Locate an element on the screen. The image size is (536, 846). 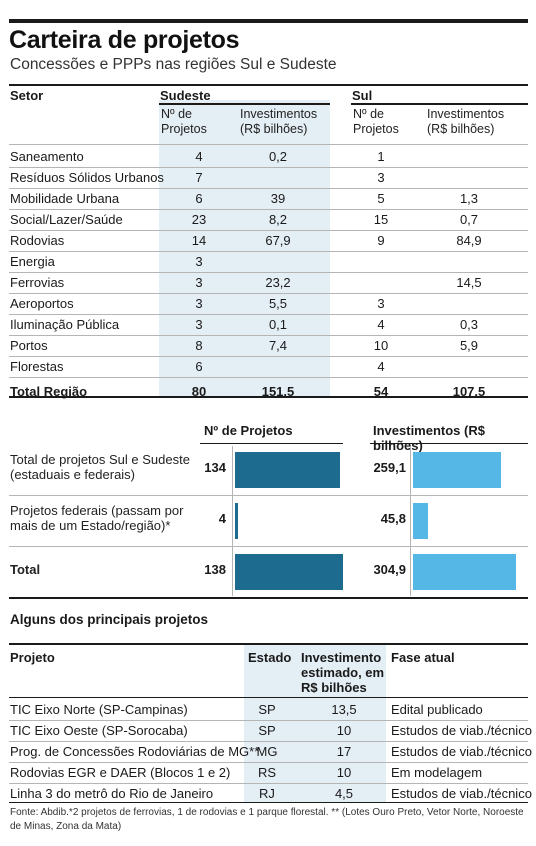
table-row: Iluminação Pública 3 0,1 4 0,3 is located at coordinates (268, 324).